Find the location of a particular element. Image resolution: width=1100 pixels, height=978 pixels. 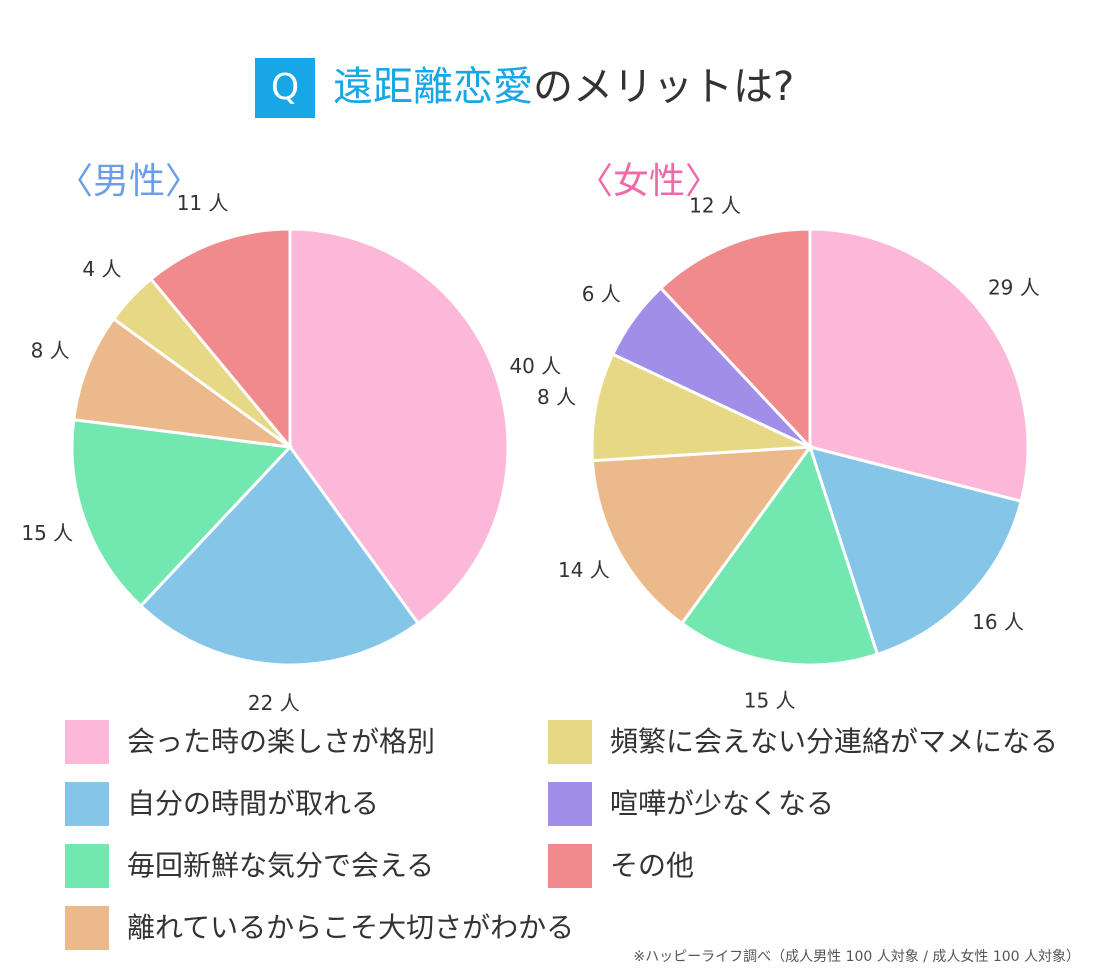

legend-label: 自分の時間が取れる is located at coordinates (253, 803).